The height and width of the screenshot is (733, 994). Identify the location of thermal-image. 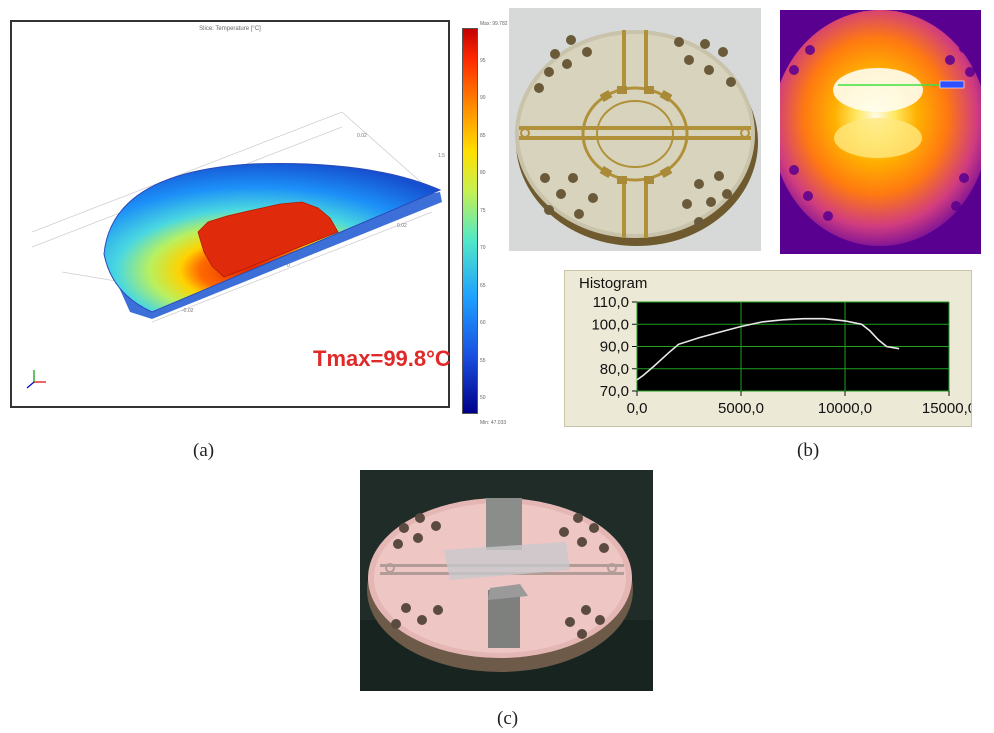
(880, 132).